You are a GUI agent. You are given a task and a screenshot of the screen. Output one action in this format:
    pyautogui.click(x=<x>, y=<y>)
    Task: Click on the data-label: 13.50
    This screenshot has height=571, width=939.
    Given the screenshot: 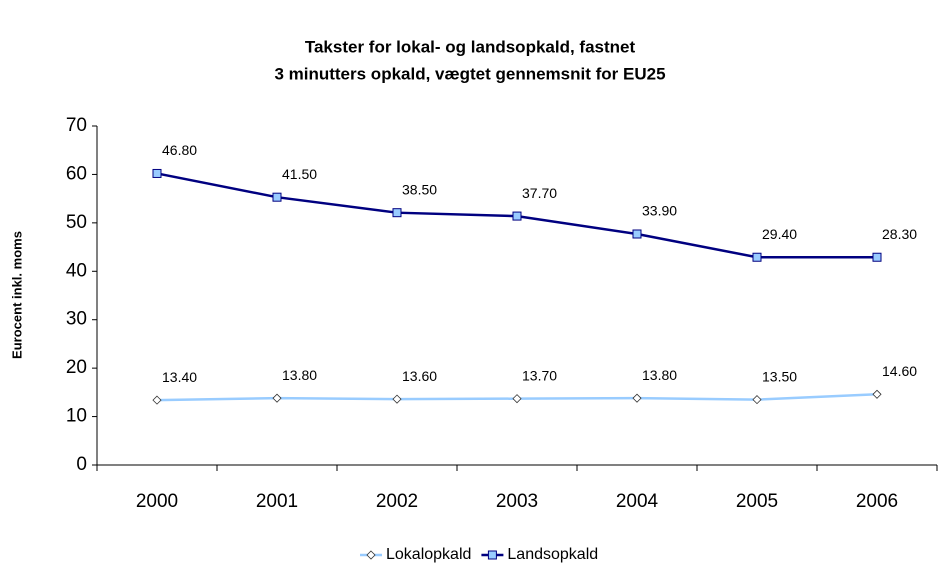 What is the action you would take?
    pyautogui.click(x=779, y=376)
    